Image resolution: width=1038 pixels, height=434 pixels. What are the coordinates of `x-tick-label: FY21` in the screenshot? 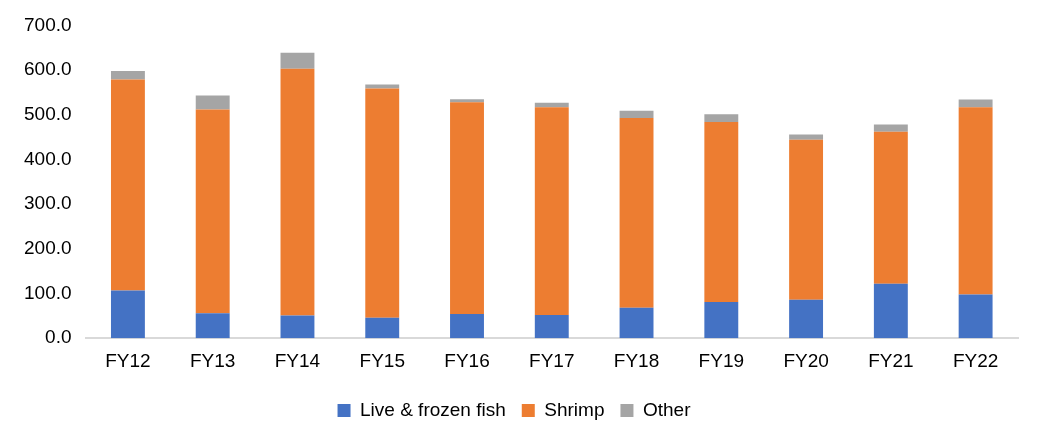 It's located at (891, 360).